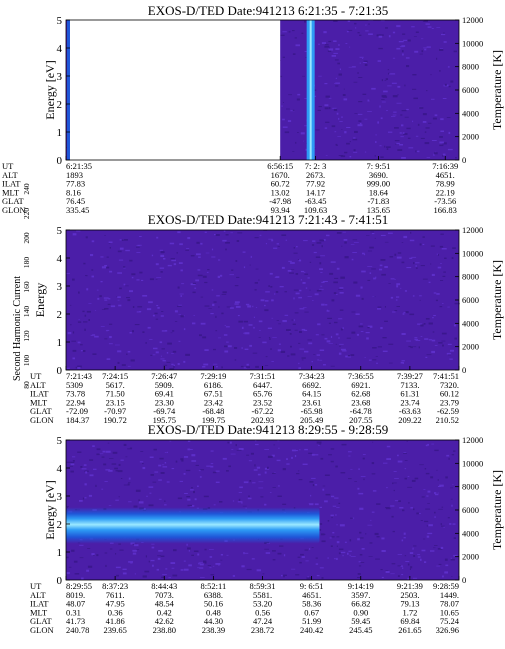  Describe the element at coordinates (470, 347) in the screenshot. I see `y2-tick-label: 2000` at that location.